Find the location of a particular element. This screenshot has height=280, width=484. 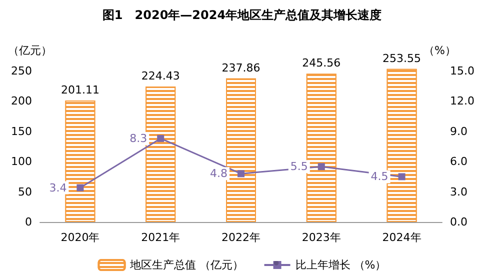

y2-tick-label: 9.0 is located at coordinates (459, 131).